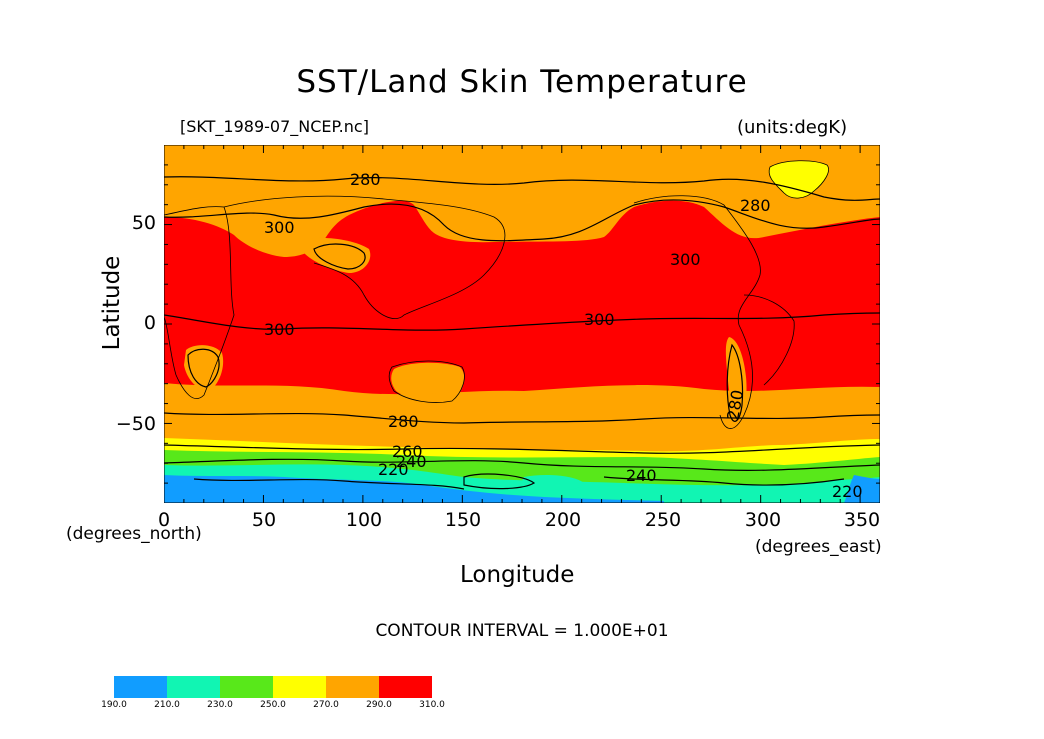 Image resolution: width=1044 pixels, height=739 pixels. What do you see at coordinates (364, 520) in the screenshot?
I see `x-tick-label: 100` at bounding box center [364, 520].